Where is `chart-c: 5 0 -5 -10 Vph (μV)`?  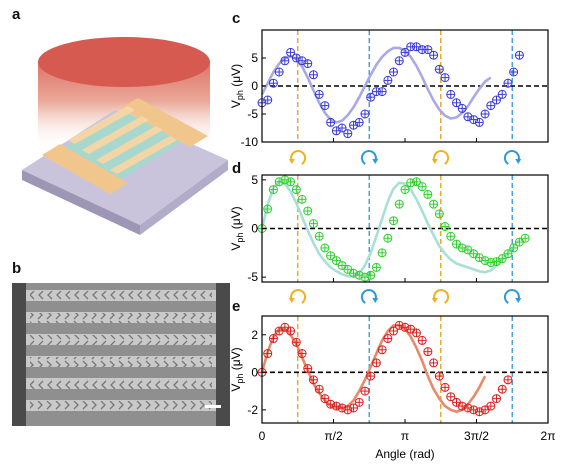
chart-c: 5 0 -5 -10 Vph (μV) is located at coordinates (389, 89).